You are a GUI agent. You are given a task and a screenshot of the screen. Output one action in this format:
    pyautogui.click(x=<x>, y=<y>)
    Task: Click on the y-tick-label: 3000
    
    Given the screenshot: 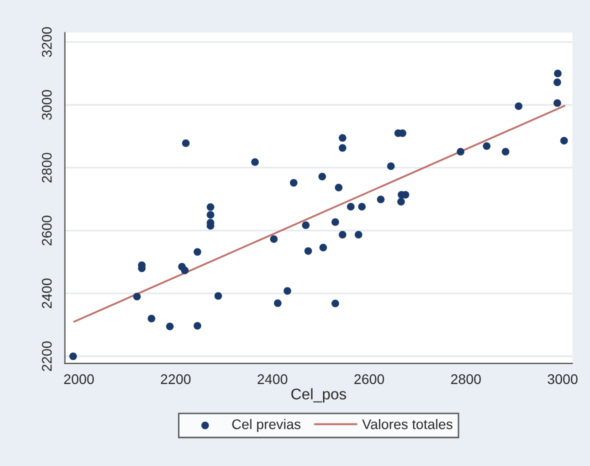 What is the action you would take?
    pyautogui.click(x=47, y=105)
    